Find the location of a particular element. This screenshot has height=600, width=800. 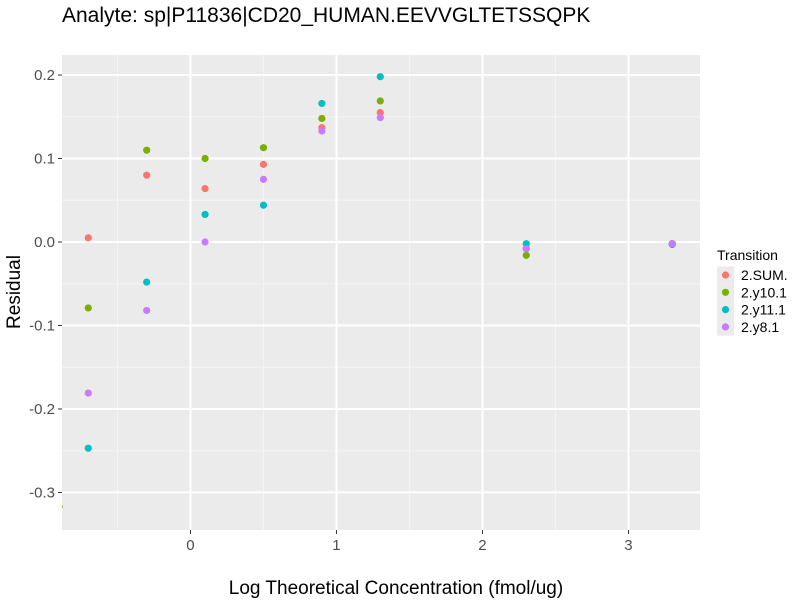

legend-item-label: 2.y10.1 is located at coordinates (764, 292).